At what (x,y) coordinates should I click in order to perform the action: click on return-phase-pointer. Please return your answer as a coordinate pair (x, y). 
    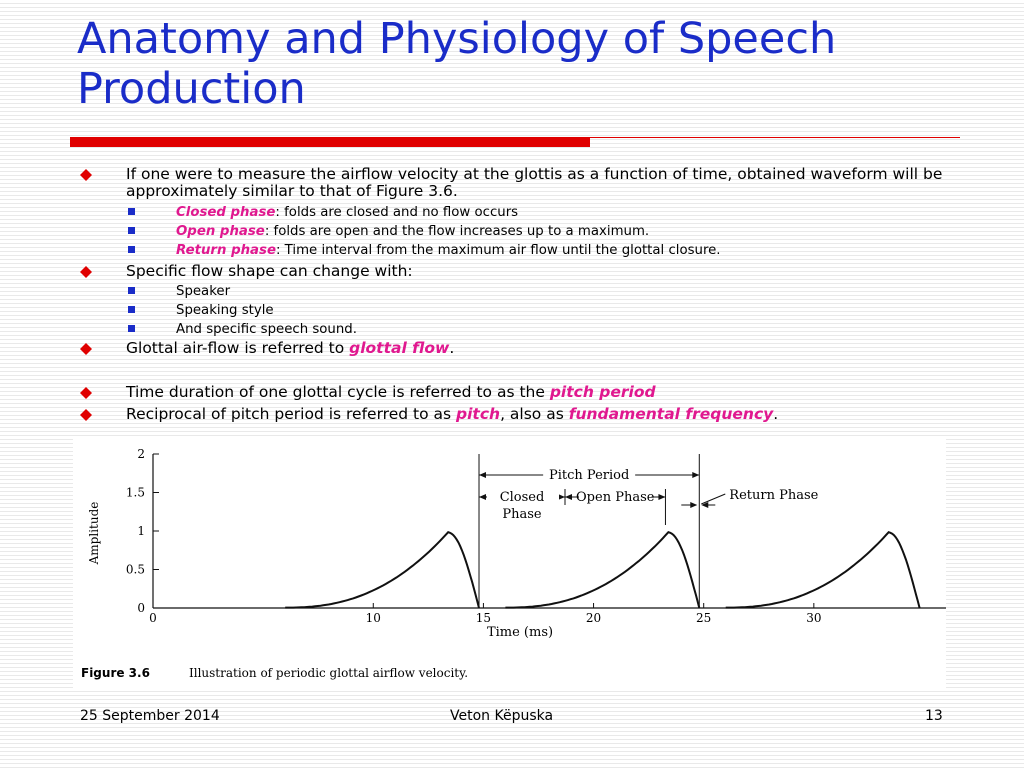
    Looking at the image, I should click on (713, 499).